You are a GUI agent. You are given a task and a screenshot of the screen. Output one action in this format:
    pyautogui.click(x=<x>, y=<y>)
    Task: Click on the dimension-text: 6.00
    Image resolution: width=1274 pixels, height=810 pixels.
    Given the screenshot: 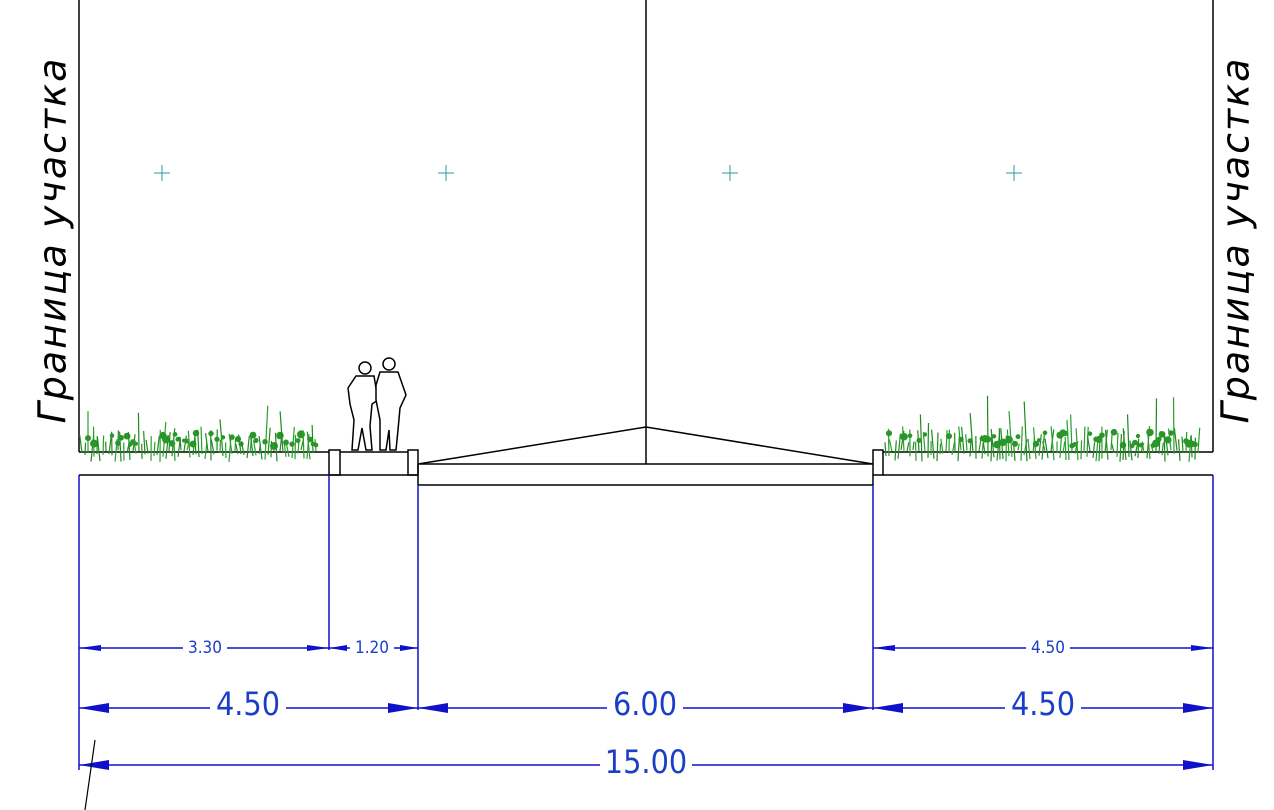 What is the action you would take?
    pyautogui.click(x=645, y=704)
    